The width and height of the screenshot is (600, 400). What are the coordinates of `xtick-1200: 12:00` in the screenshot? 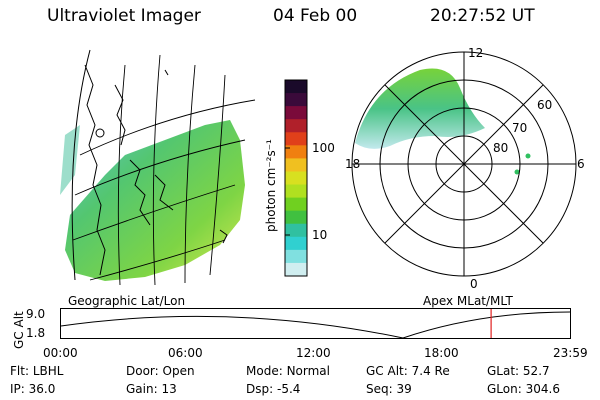 It's located at (313, 353).